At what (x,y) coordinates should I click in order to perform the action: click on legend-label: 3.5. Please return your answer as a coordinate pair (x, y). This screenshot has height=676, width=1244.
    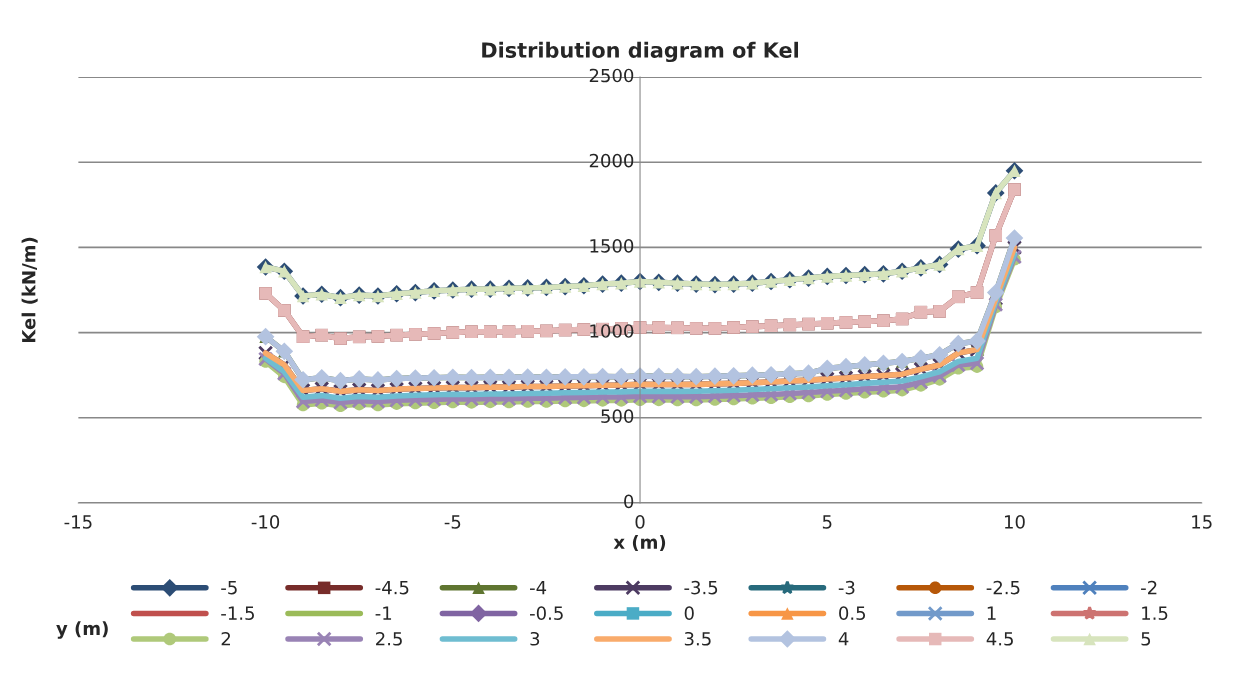
    Looking at the image, I should click on (697, 638).